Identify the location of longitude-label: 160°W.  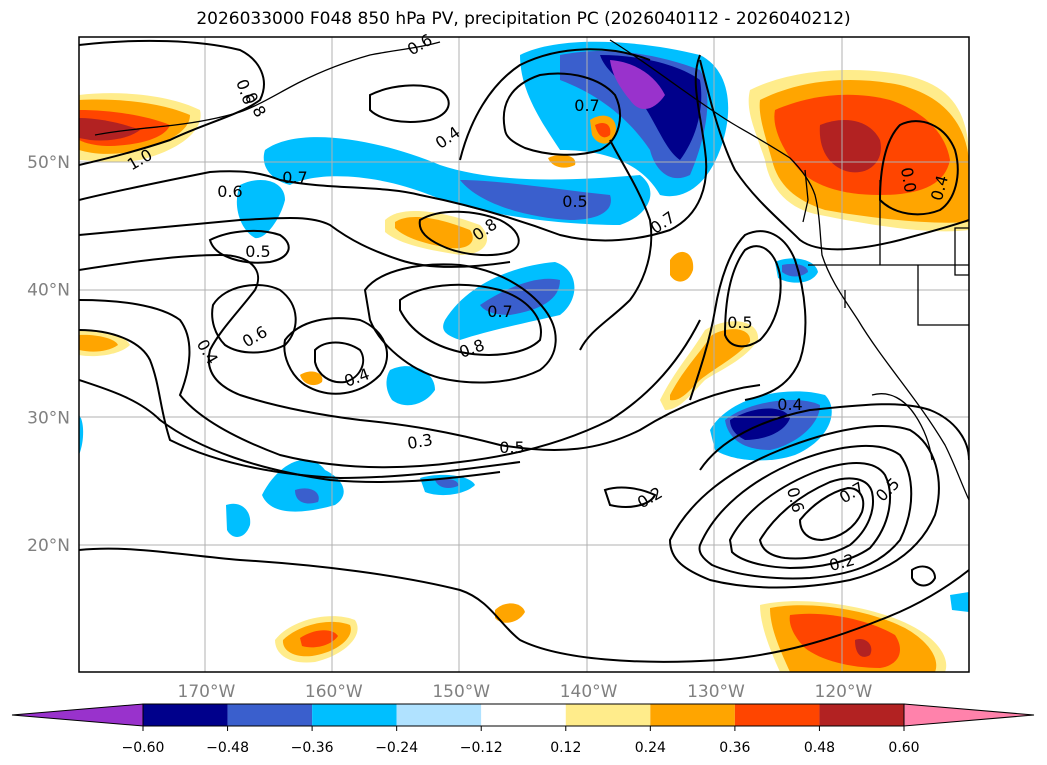
(334, 692).